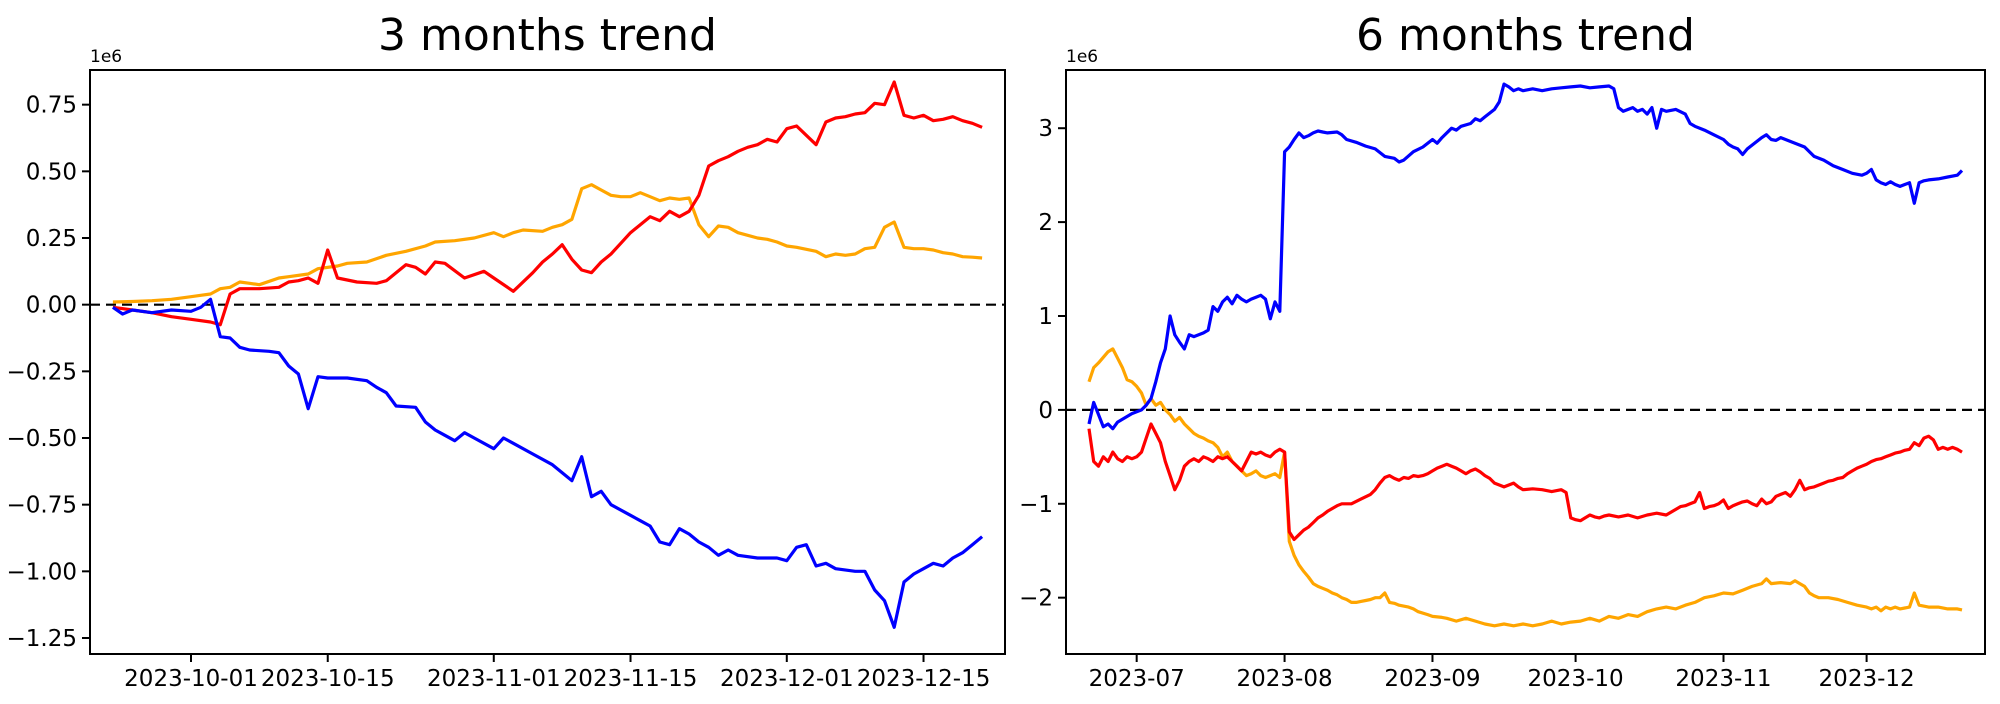 The height and width of the screenshot is (704, 2000). Describe the element at coordinates (1432, 679) in the screenshot. I see `x-axis-tick-label: 2023-09` at that location.